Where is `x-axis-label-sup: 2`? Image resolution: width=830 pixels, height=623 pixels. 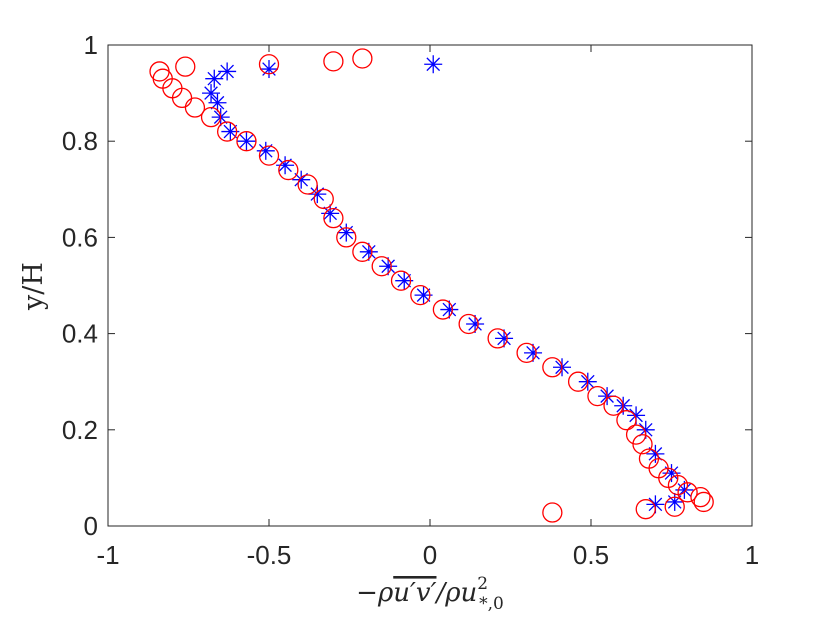 x-axis-label-sup: 2 is located at coordinates (482, 584).